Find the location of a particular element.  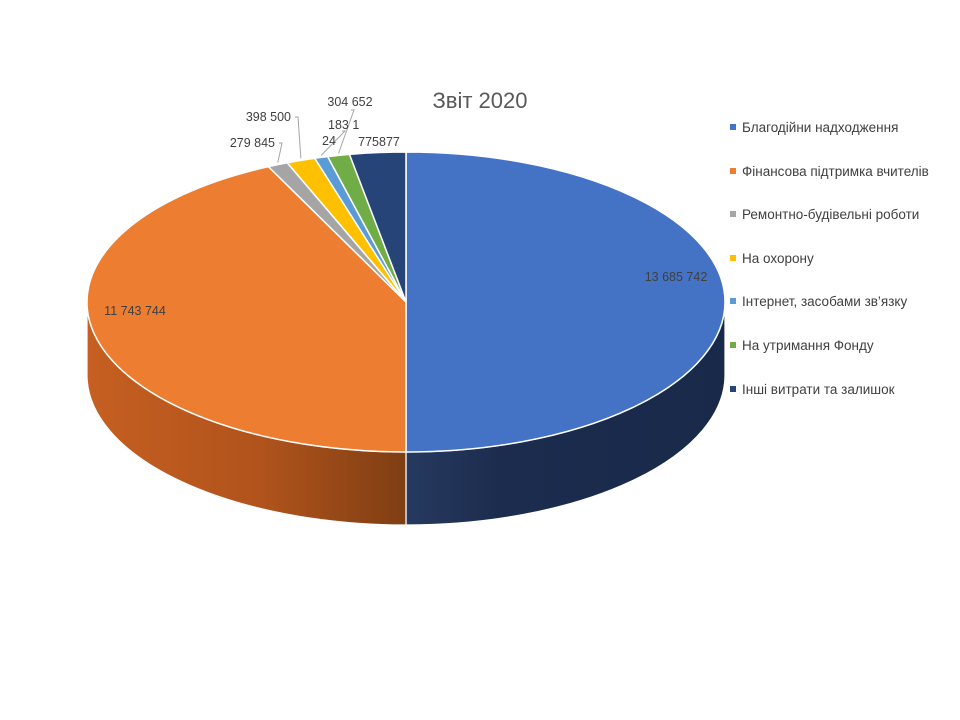

data-label: 13 685 742 is located at coordinates (676, 277).